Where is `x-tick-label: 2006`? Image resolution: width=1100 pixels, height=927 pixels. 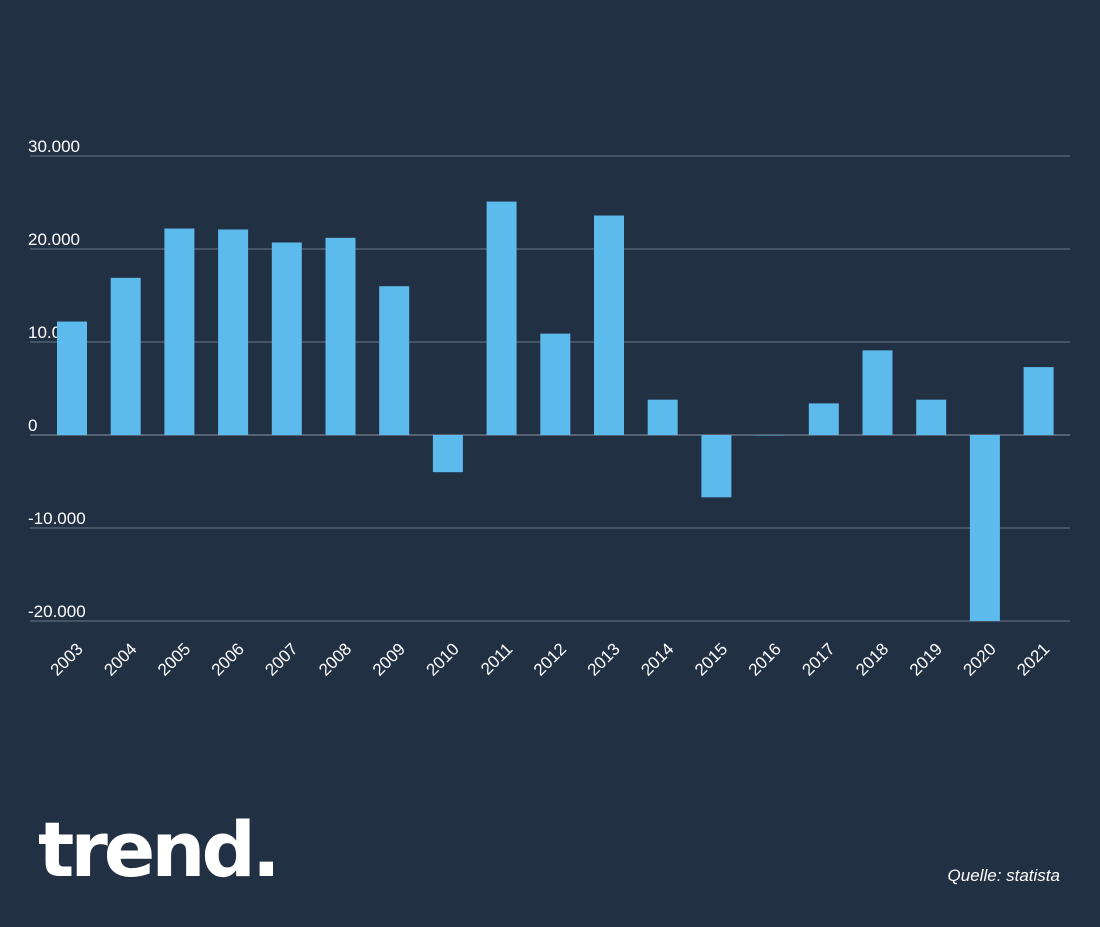 x-tick-label: 2006 is located at coordinates (228, 659).